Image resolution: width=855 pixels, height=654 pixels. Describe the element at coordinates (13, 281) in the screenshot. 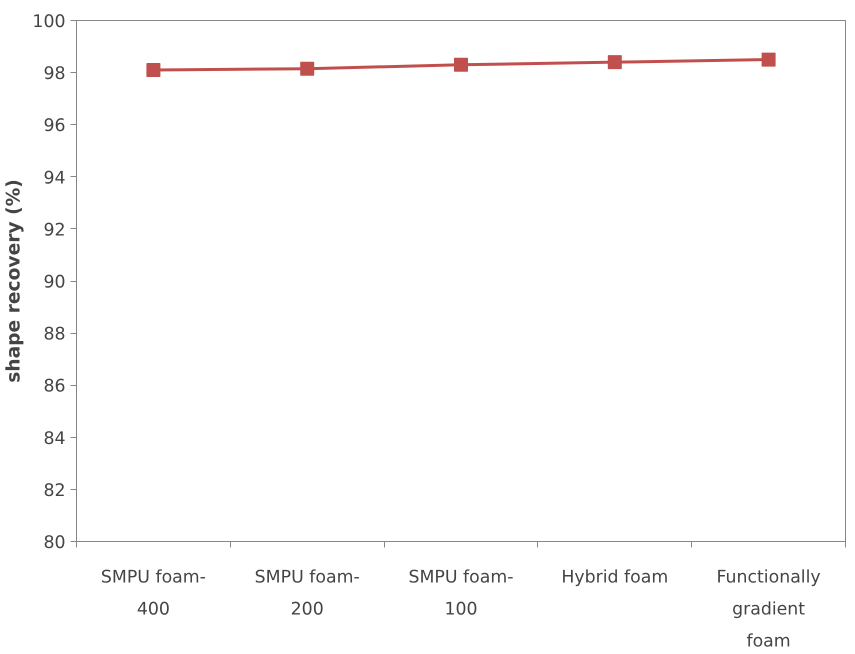

I see `y-axis-title: shape recovery (%)` at that location.